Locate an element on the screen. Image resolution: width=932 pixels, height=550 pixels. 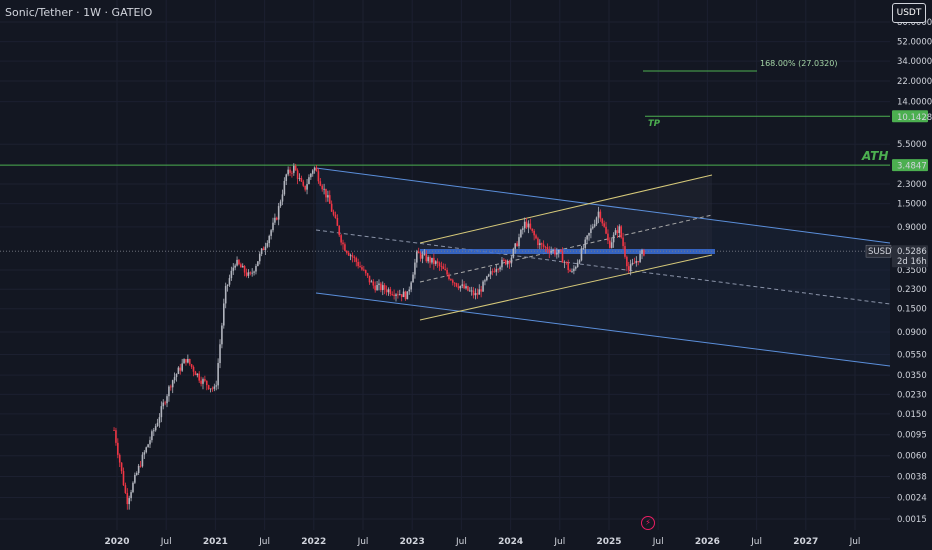
ath_level-tag is located at coordinates (910, 165).